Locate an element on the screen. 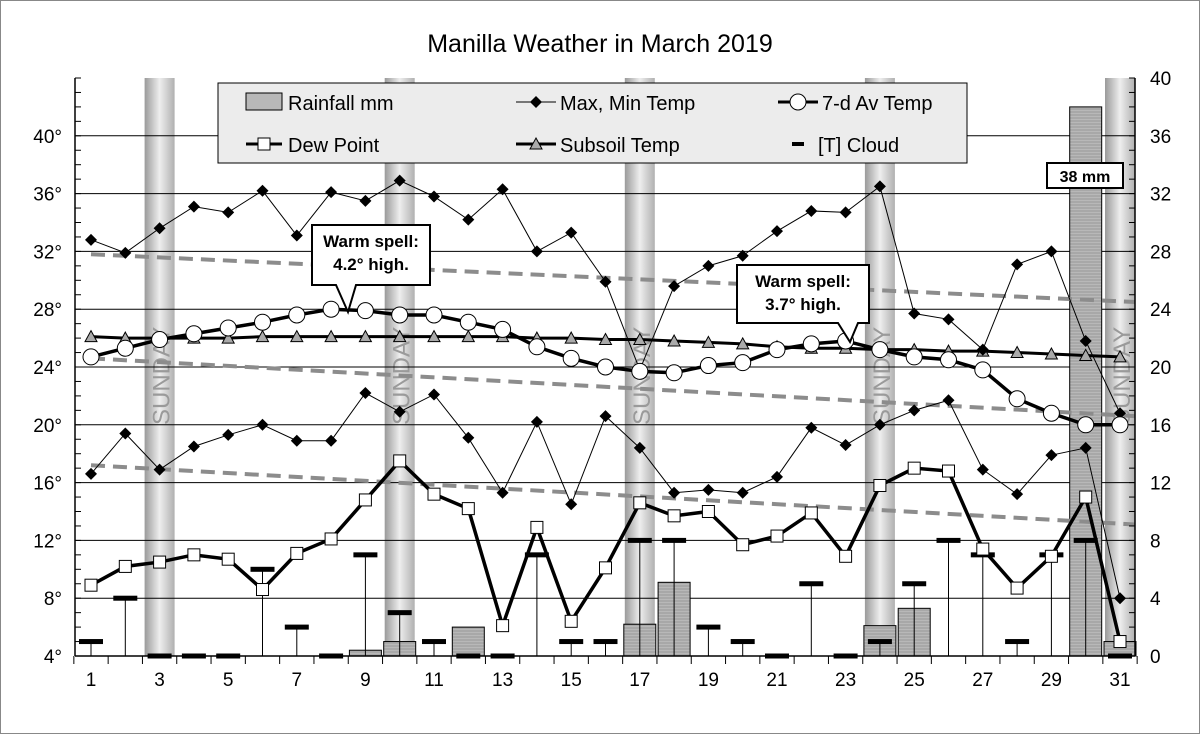  rain-label-box is located at coordinates (1085, 175).